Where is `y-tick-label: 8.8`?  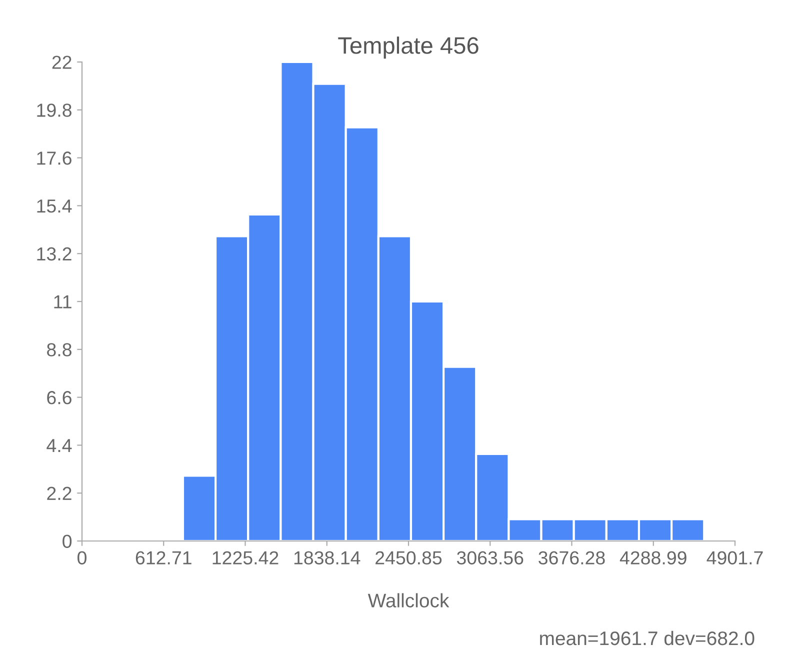
y-tick-label: 8.8 is located at coordinates (59, 349).